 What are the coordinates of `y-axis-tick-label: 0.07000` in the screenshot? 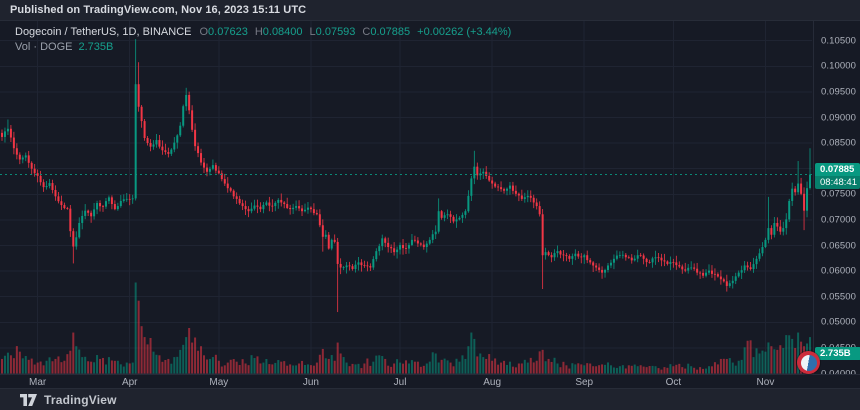 It's located at (839, 220).